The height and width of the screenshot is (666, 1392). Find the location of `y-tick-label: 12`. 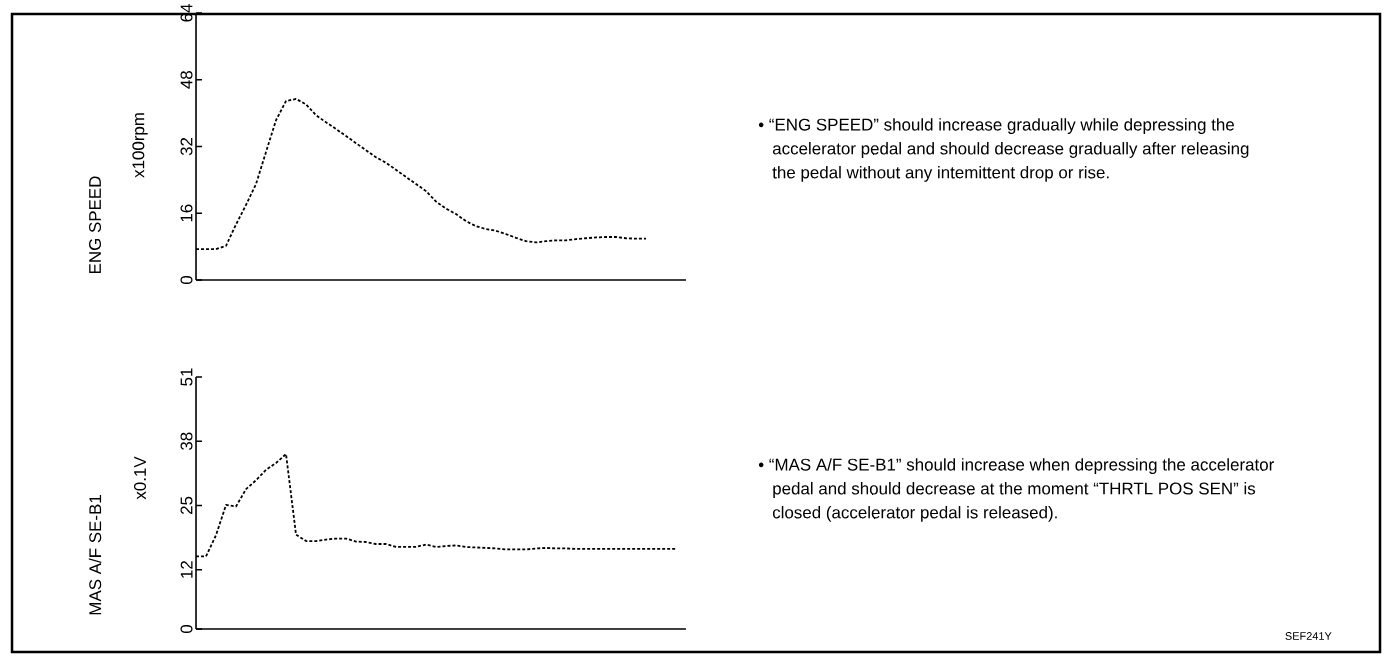

y-tick-label: 12 is located at coordinates (186, 569).